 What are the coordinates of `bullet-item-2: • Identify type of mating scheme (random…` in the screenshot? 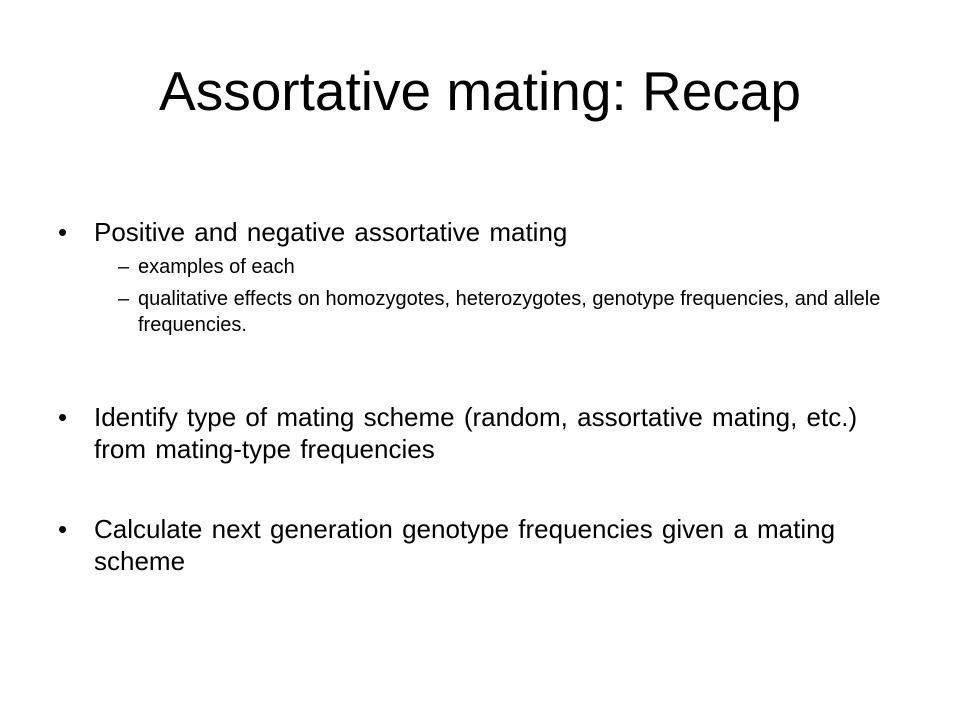 It's located at (478, 433).